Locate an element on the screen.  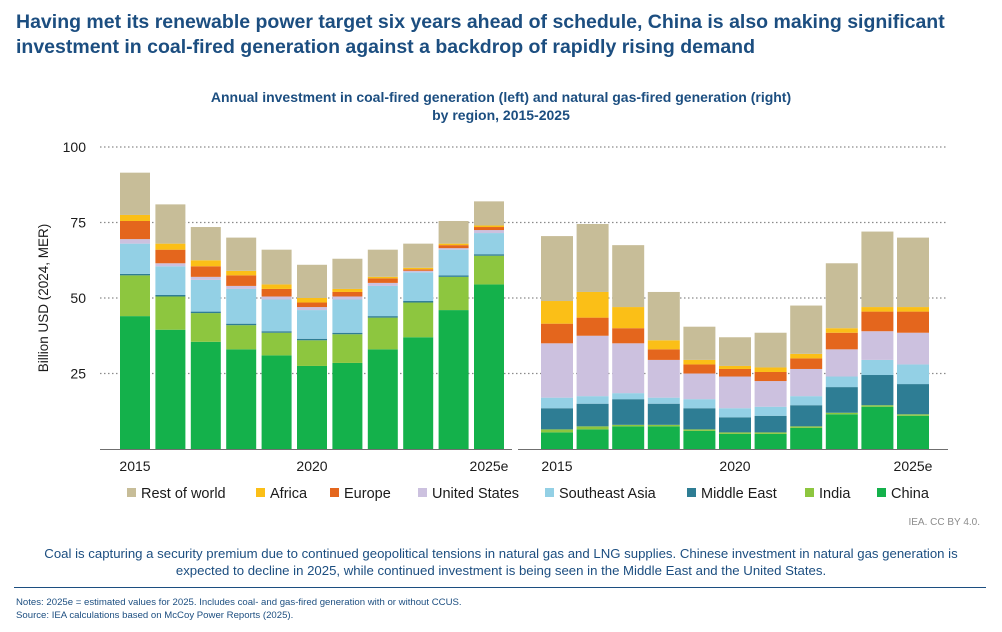
y-tick-label: 100 is located at coordinates (75, 147).